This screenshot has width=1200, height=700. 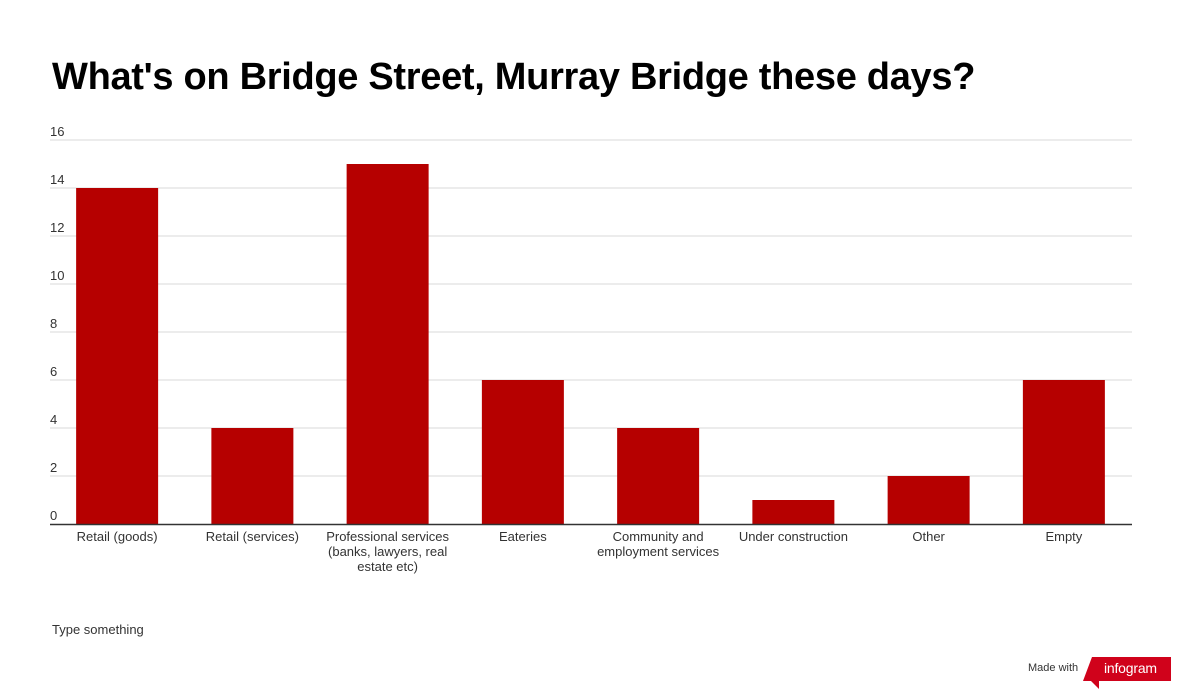 I want to click on x-category-label-line: Empty, so click(x=1063, y=536).